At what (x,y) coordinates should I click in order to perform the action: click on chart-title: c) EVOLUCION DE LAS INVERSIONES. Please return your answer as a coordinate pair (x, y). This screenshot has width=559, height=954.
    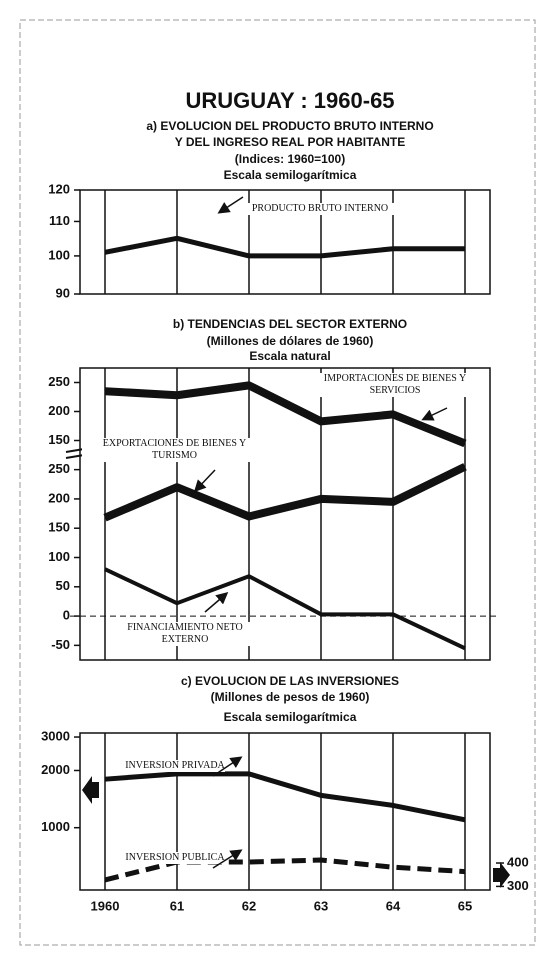
    Looking at the image, I should click on (290, 681).